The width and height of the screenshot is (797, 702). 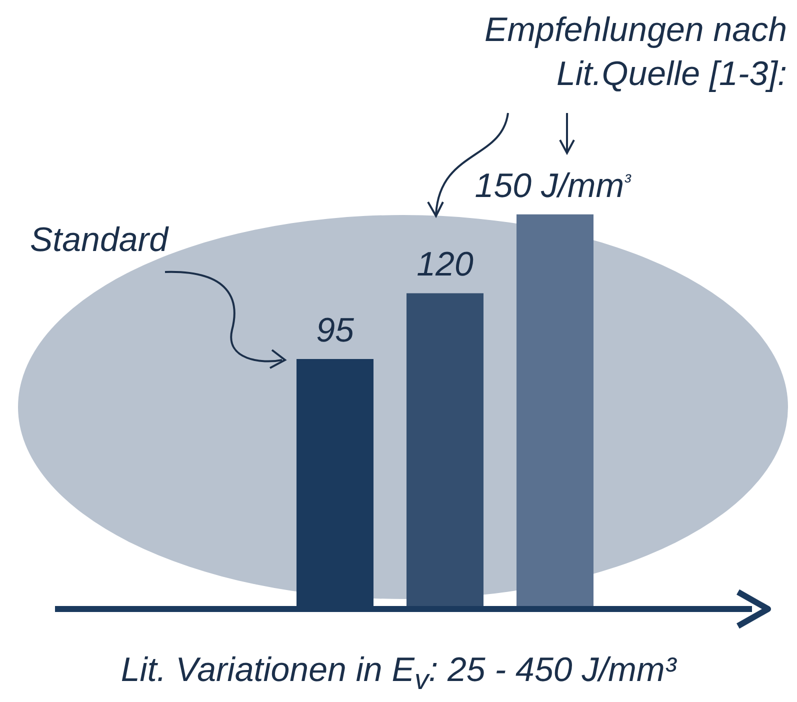 What do you see at coordinates (399, 674) in the screenshot?
I see `x-axis-title: Lit. Variationen in E$_{v}$: 25 - 450 J/mm³` at bounding box center [399, 674].